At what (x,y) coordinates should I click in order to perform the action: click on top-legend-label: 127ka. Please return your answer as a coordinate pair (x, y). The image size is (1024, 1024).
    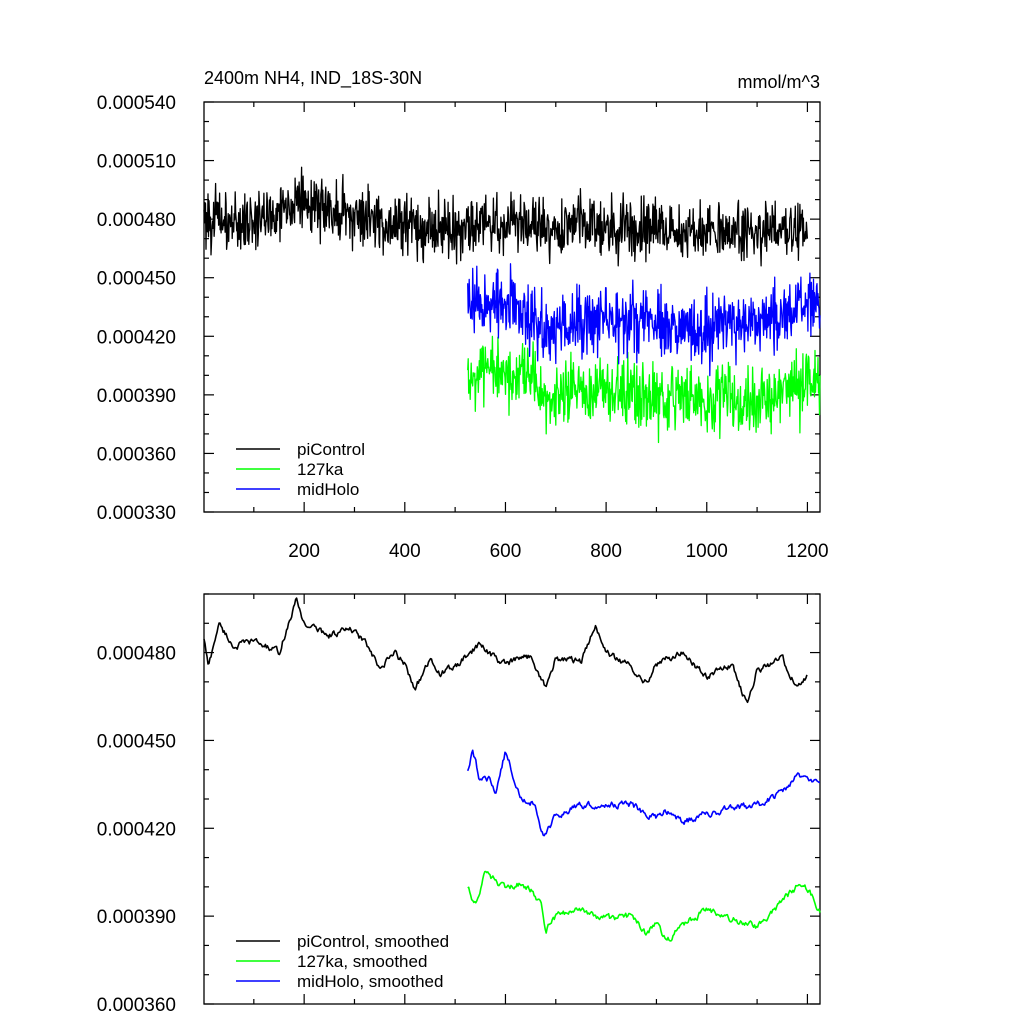
    Looking at the image, I should click on (320, 469).